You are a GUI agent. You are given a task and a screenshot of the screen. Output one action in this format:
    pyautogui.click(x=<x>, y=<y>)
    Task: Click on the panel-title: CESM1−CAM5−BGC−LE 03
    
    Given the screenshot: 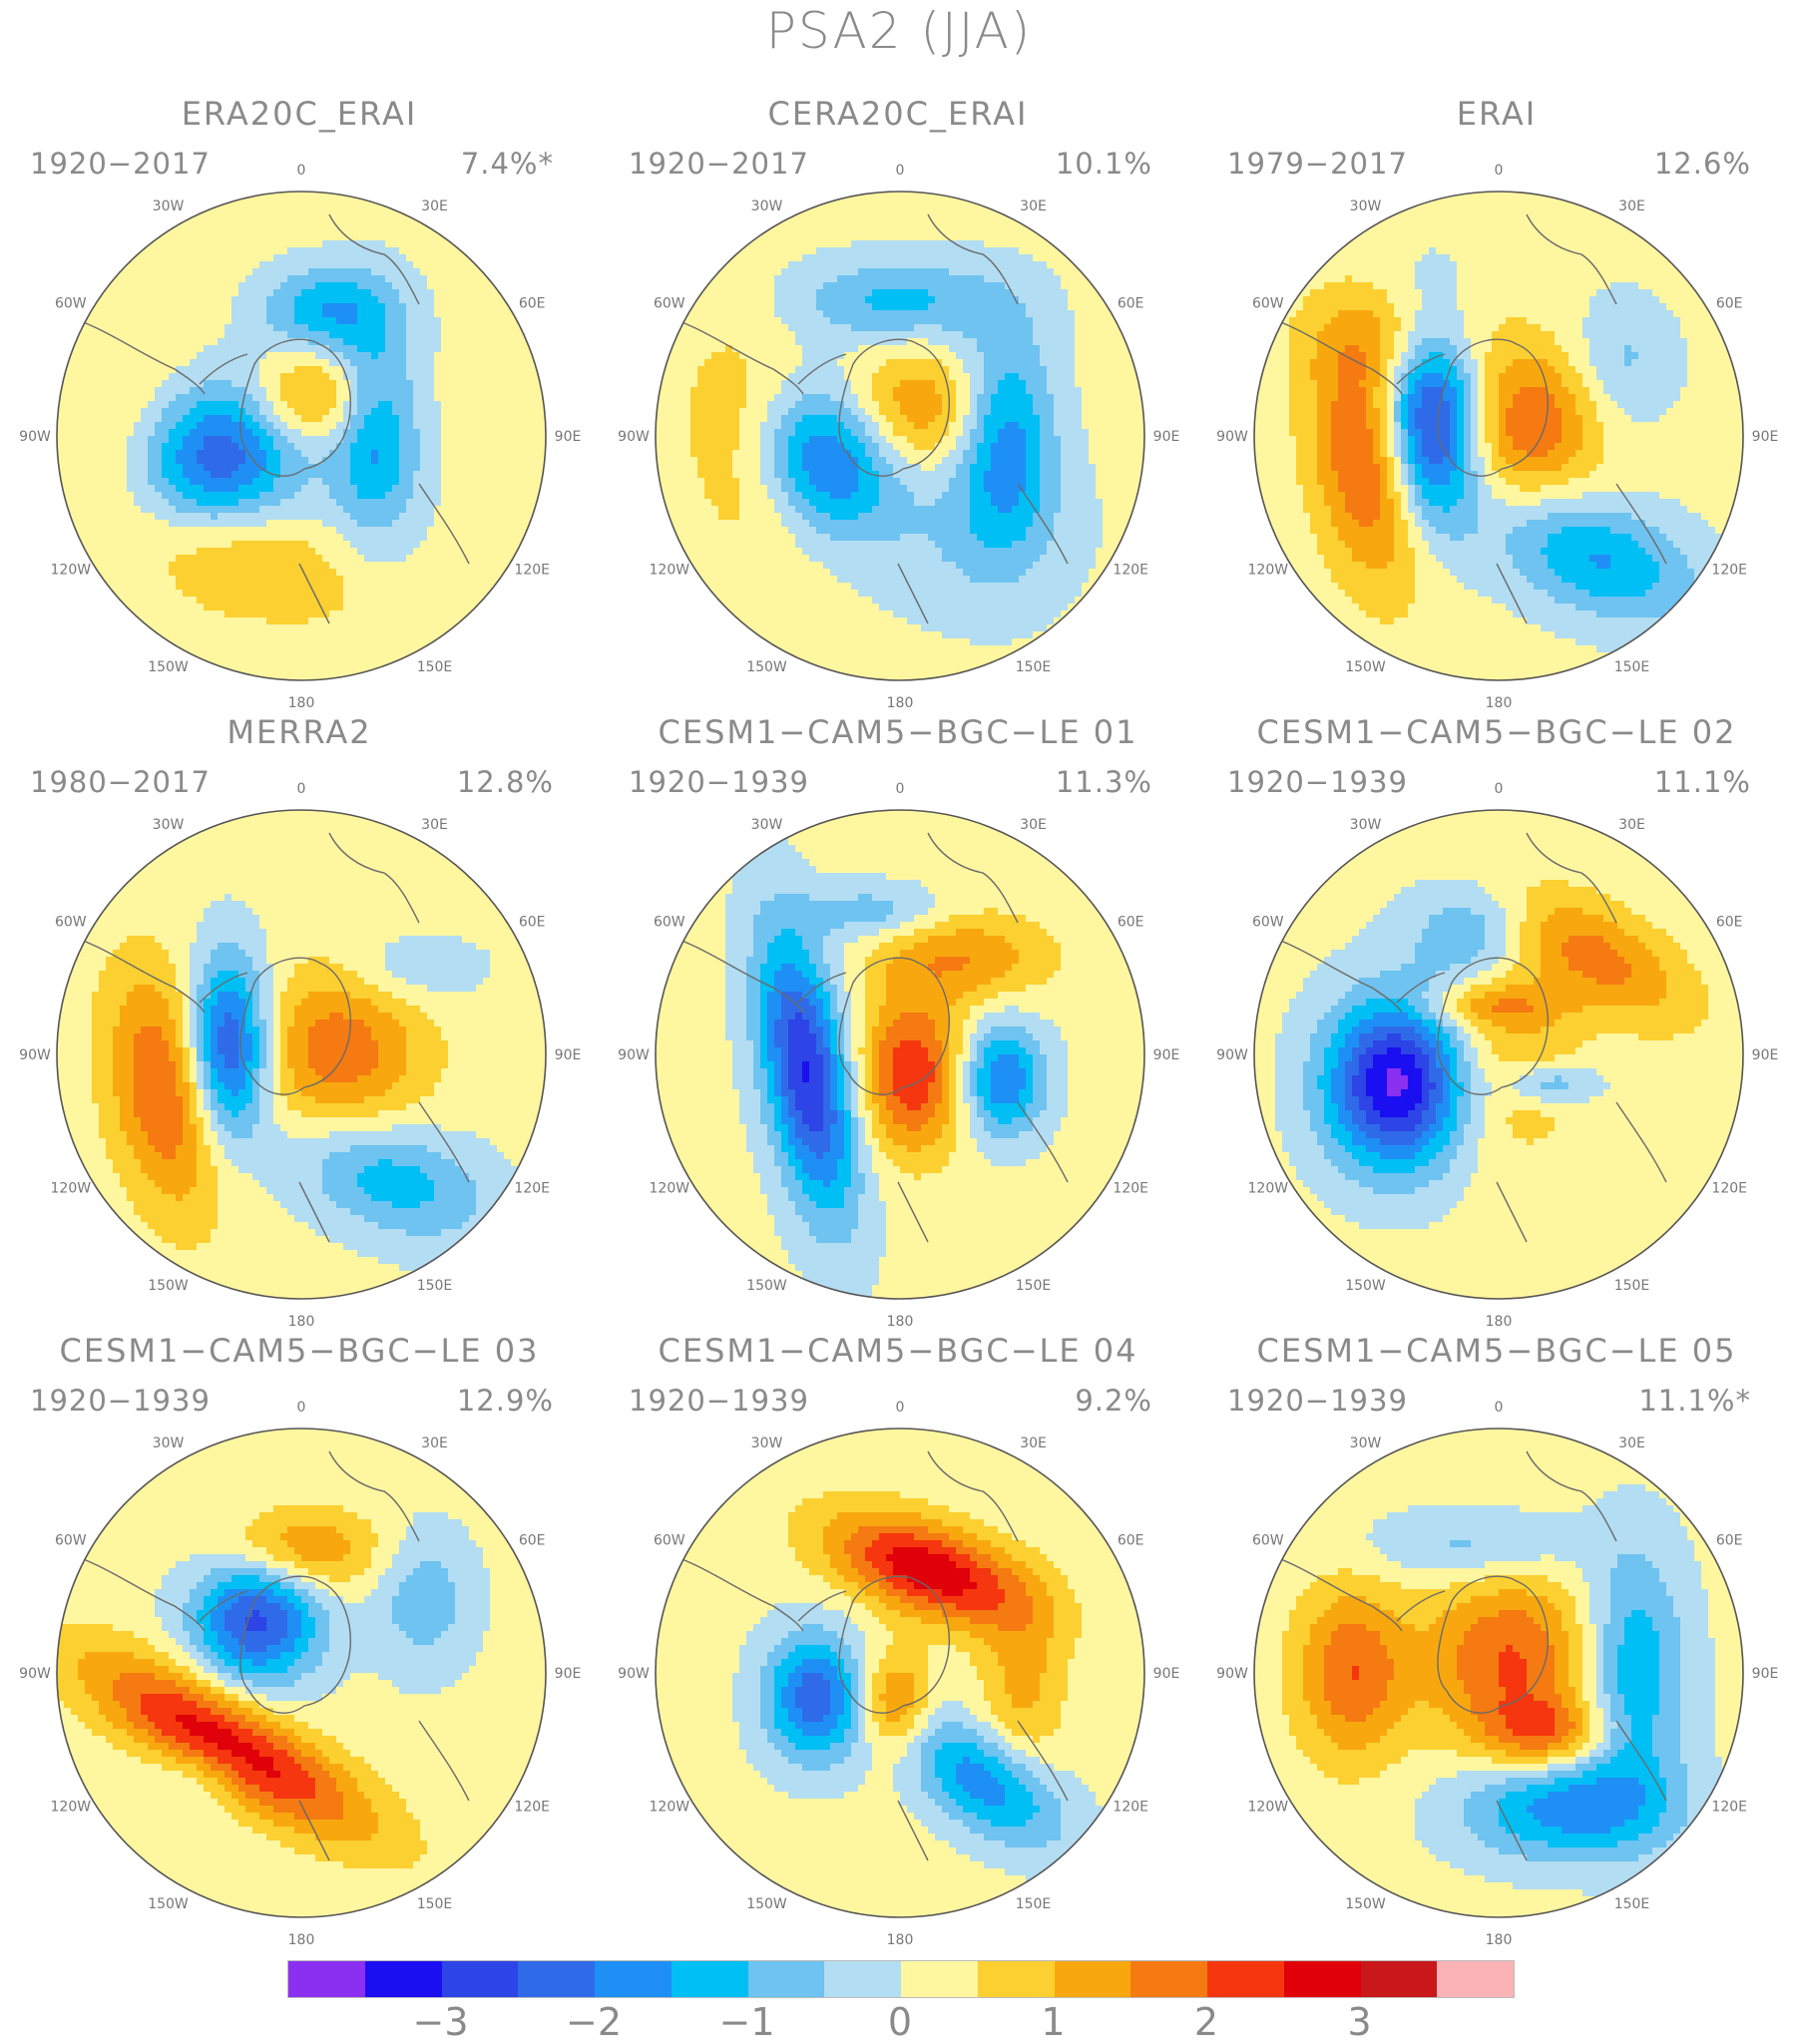 What is the action you would take?
    pyautogui.click(x=300, y=1351)
    